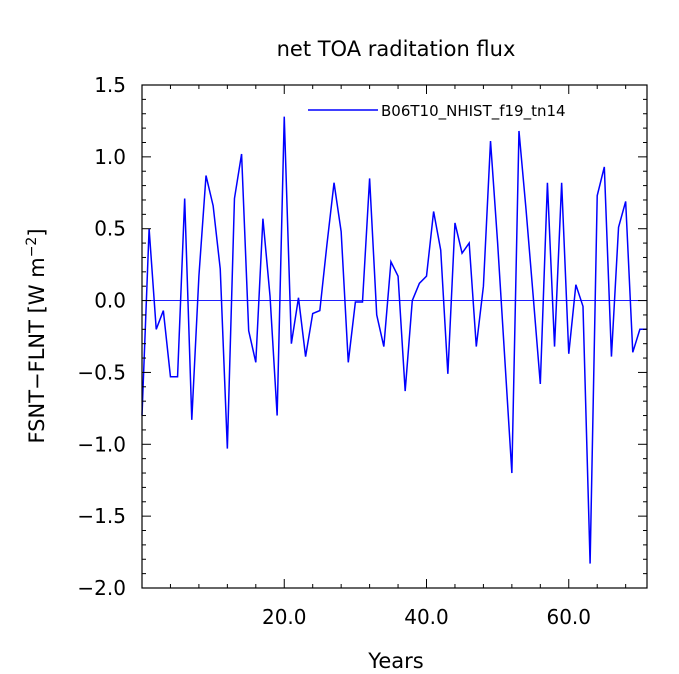  I want to click on legend: B06T10_NHIST_f19_tn14, so click(437, 111).